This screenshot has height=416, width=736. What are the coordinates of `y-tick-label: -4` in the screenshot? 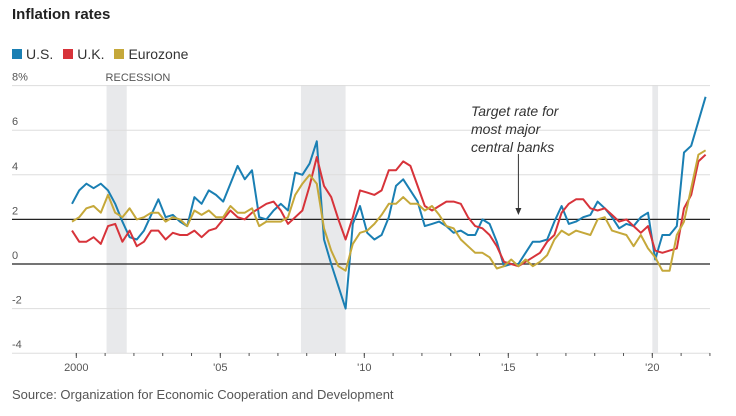 It's located at (17, 345).